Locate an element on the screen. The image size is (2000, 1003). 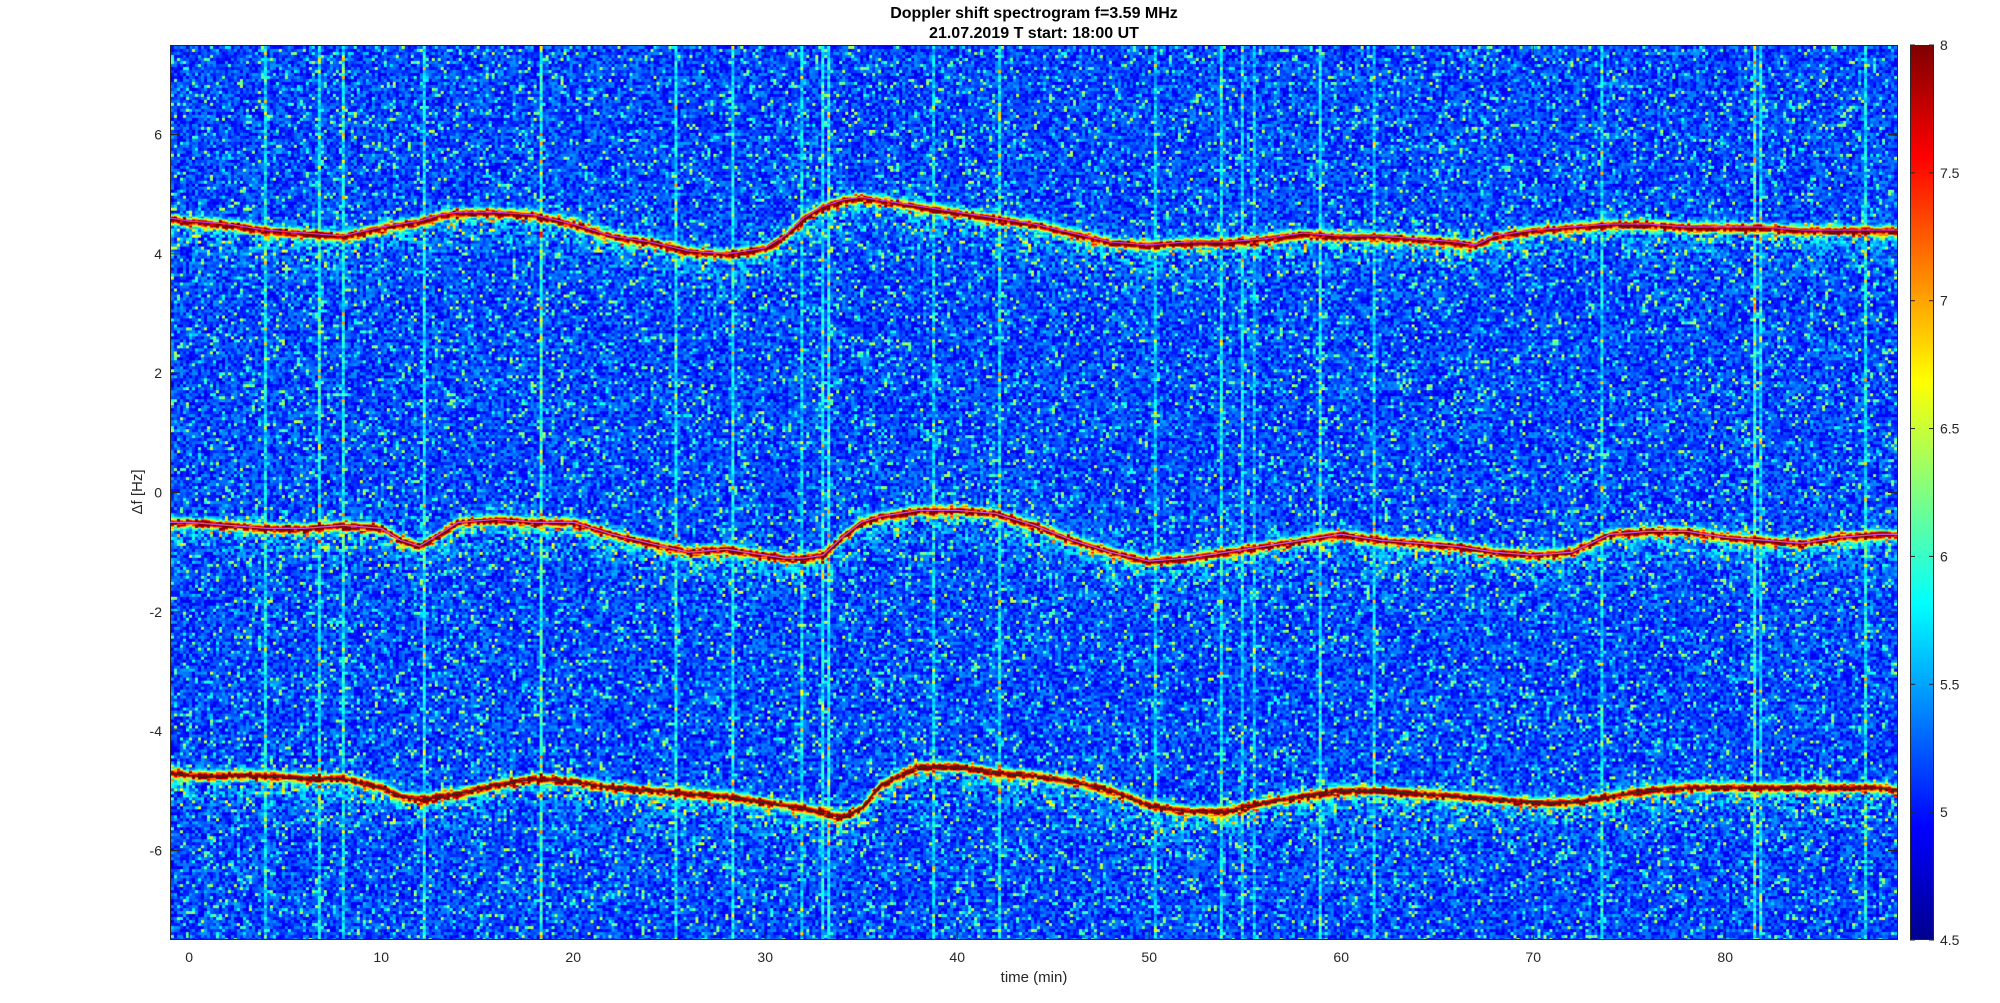
colorbar-tick-label: 4.5 is located at coordinates (1950, 940).